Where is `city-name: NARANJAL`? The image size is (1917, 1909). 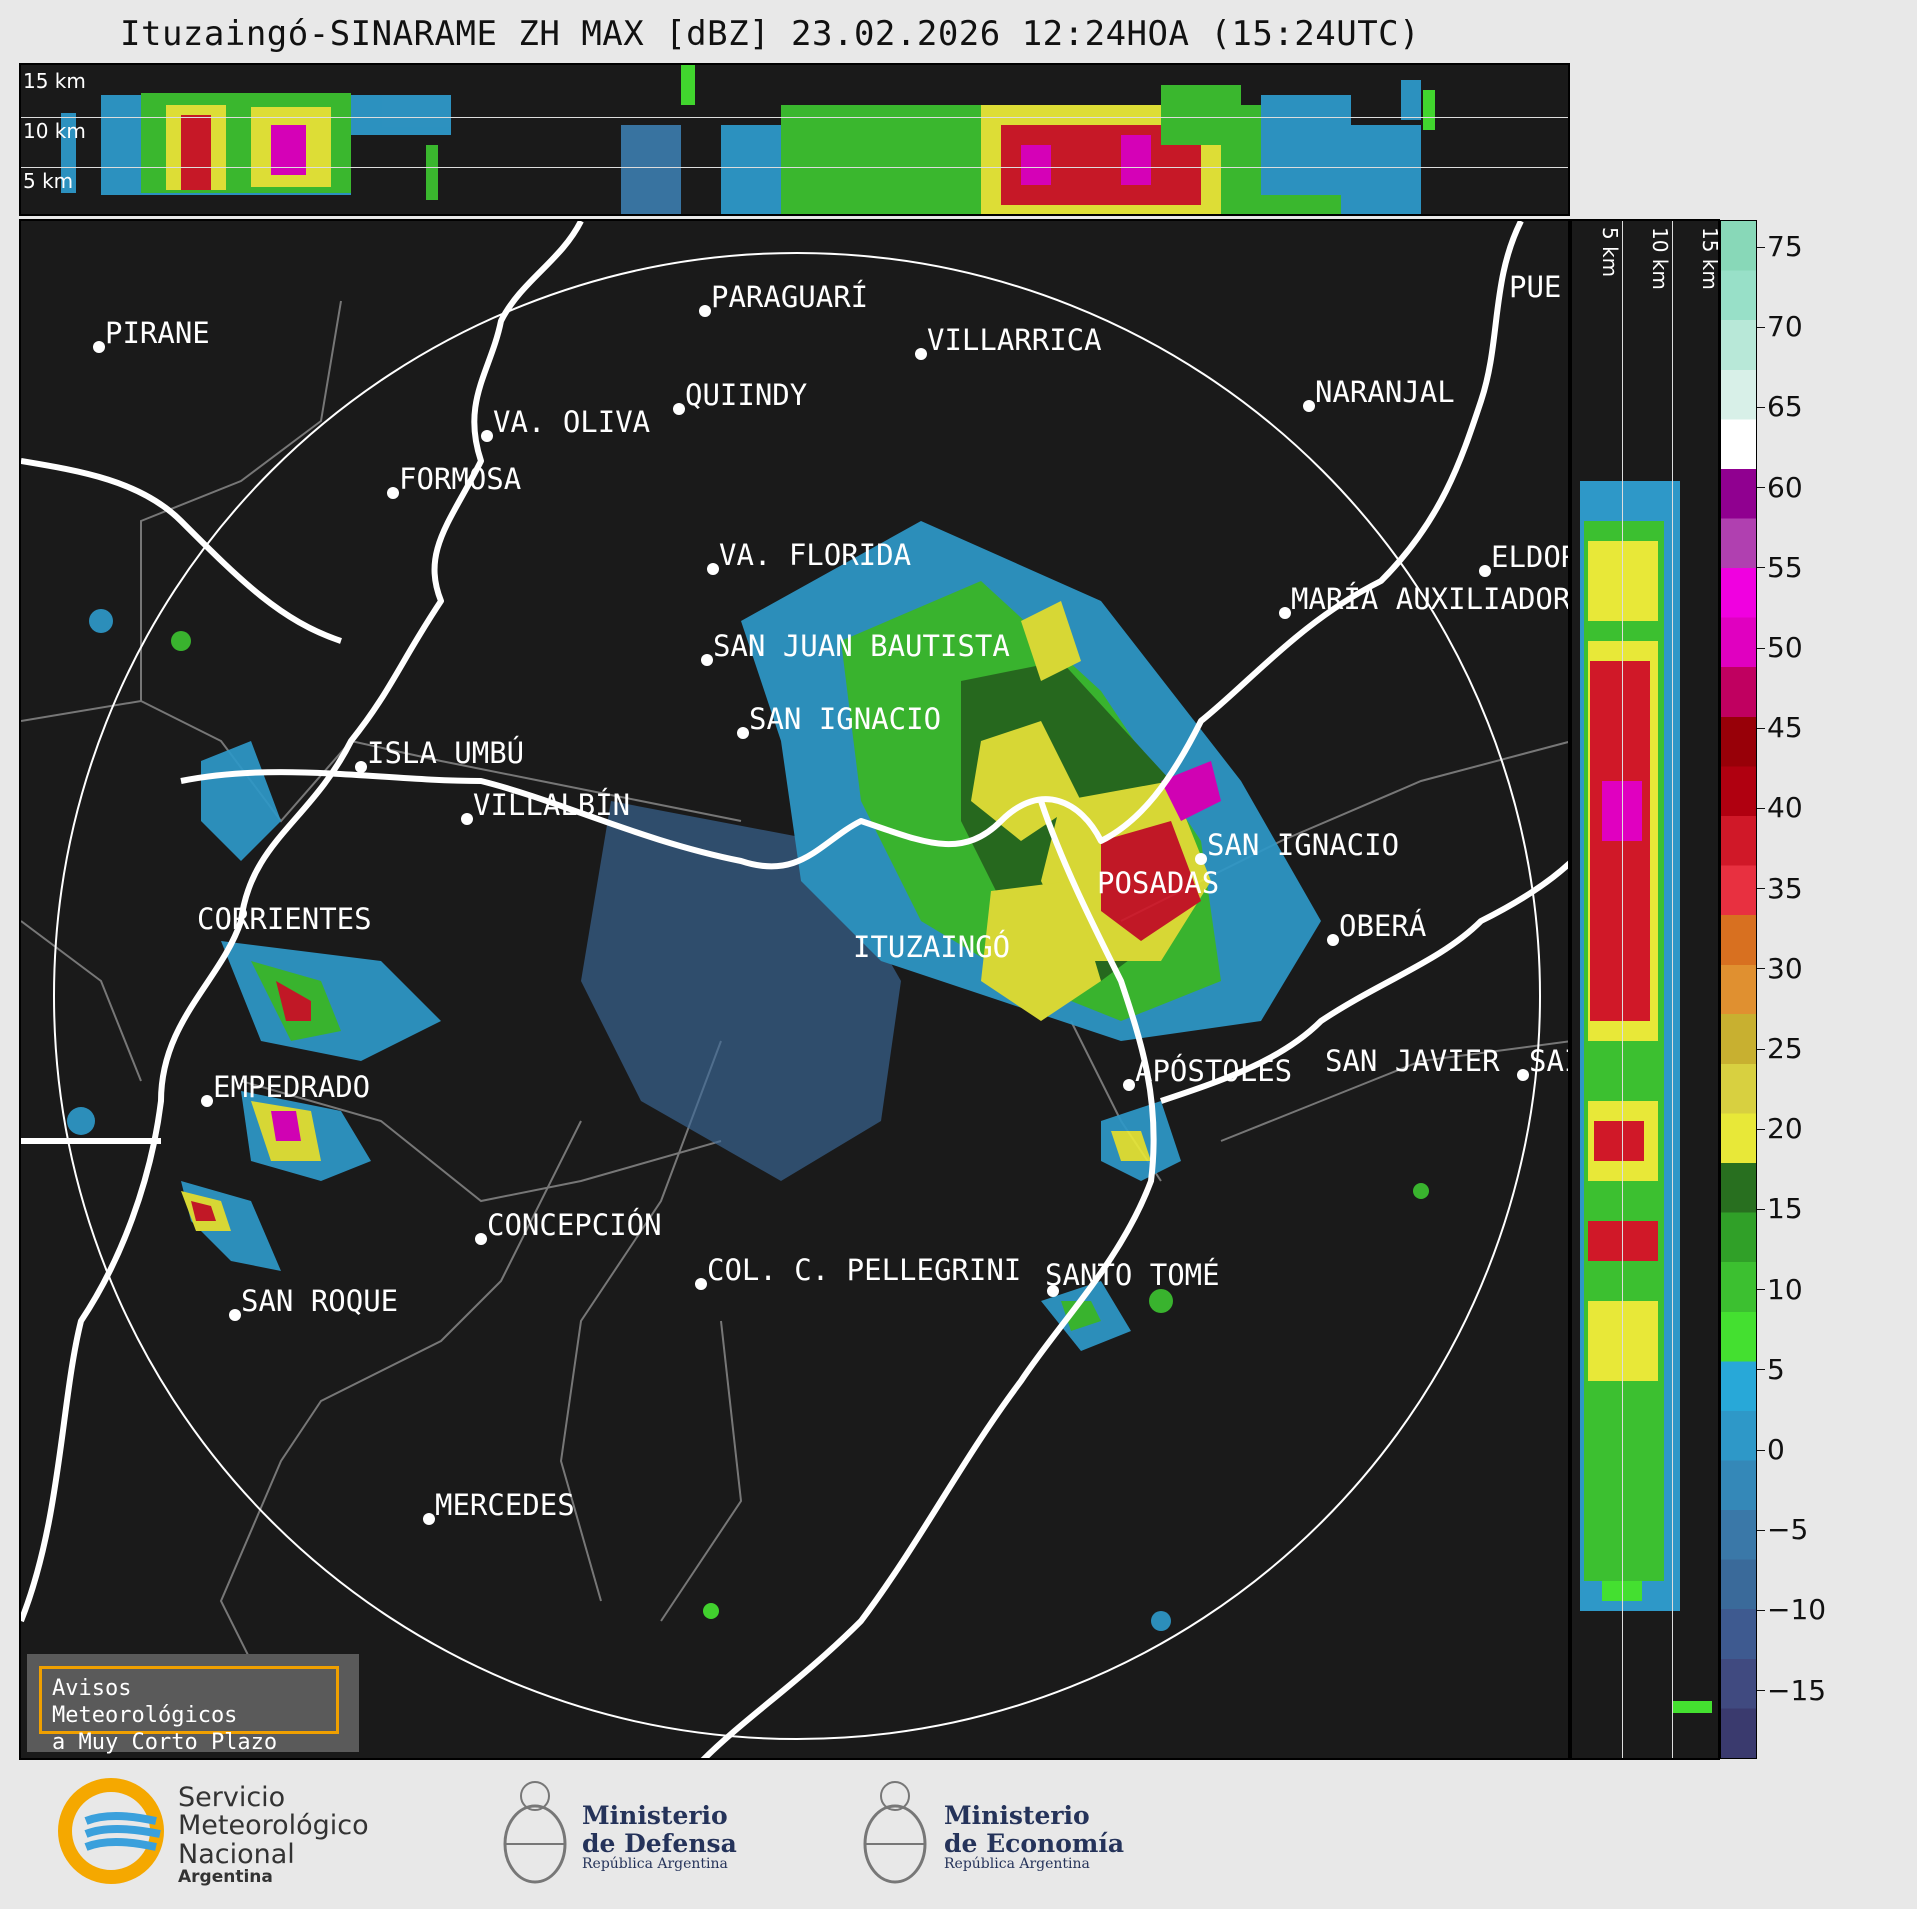
city-name: NARANJAL is located at coordinates (1385, 392).